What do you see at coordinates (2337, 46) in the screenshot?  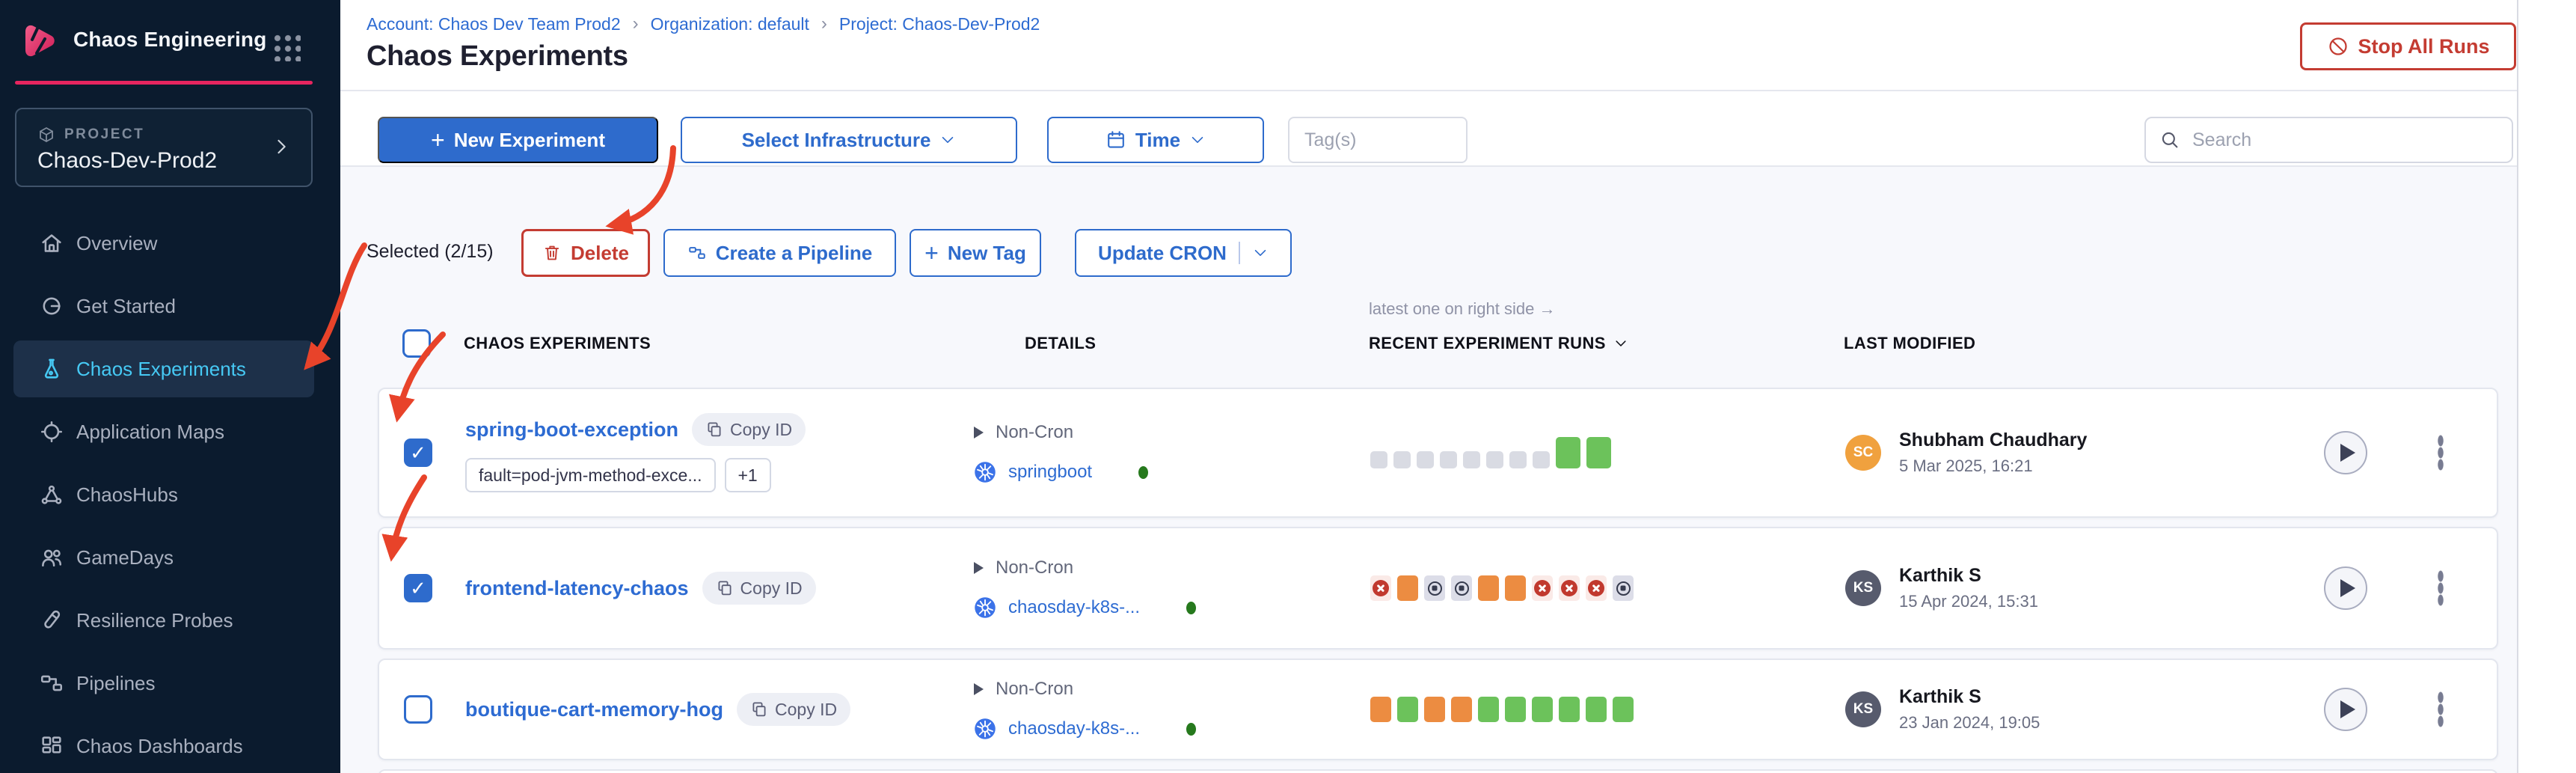 I see `stop-icon` at bounding box center [2337, 46].